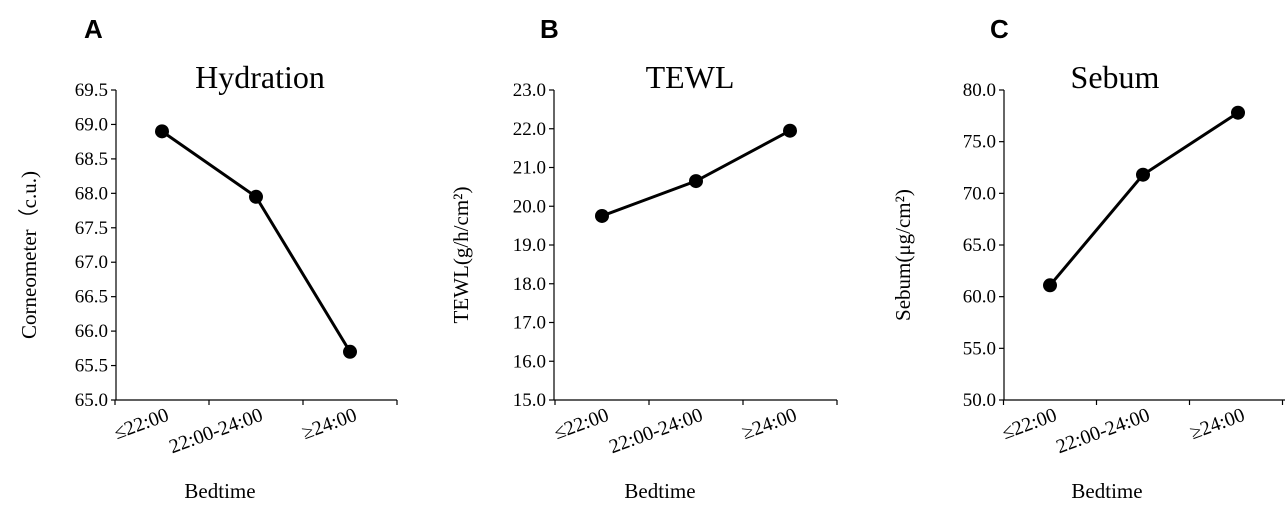 The width and height of the screenshot is (1286, 506). I want to click on y-tick-label: 15.0, so click(529, 400).